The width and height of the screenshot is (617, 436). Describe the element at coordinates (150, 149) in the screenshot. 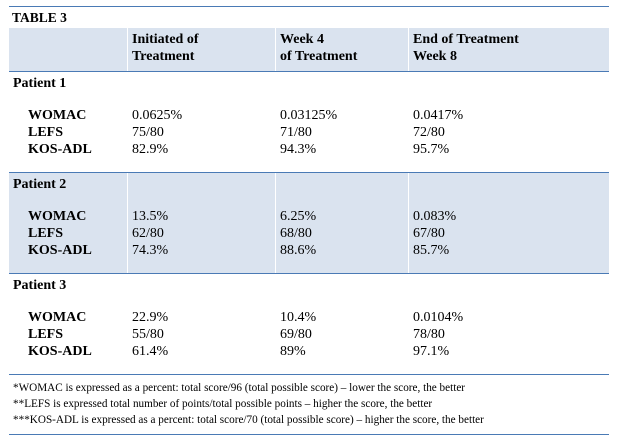

I see `value-initiated: 82.9%` at that location.